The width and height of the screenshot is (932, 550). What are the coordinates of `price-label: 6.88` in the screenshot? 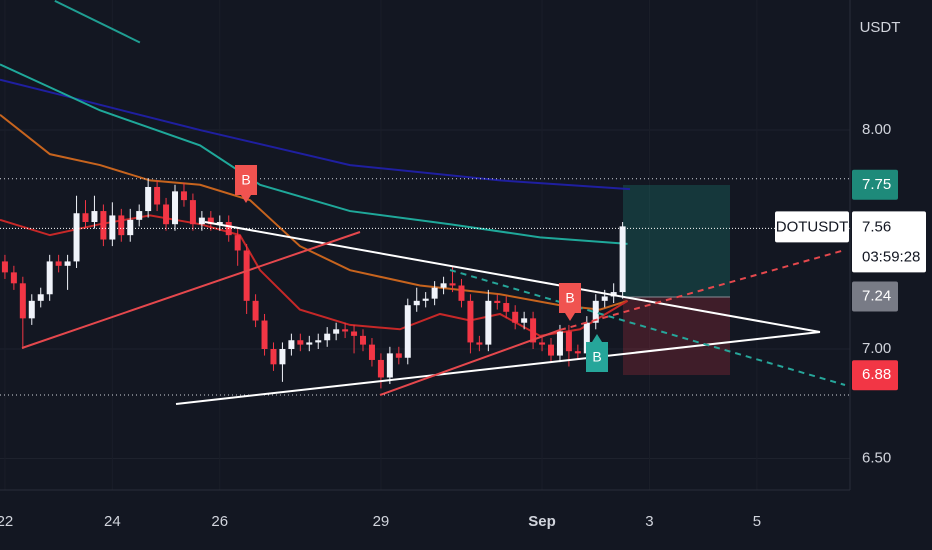 It's located at (876, 374).